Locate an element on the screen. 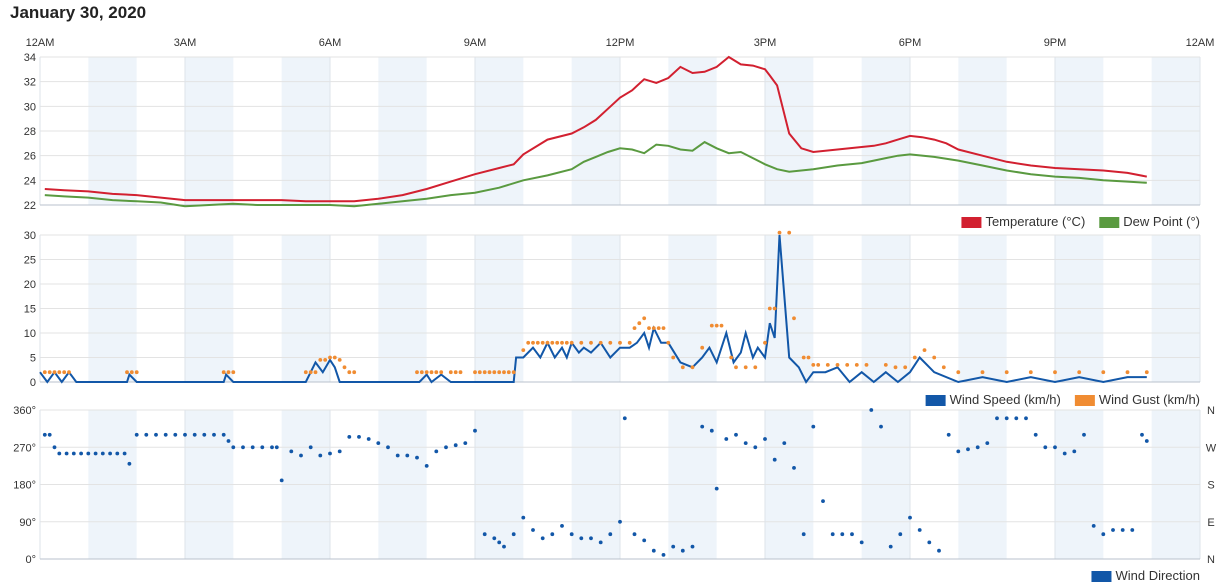 The image size is (1223, 585). x-tick-label: 9AM is located at coordinates (475, 43).